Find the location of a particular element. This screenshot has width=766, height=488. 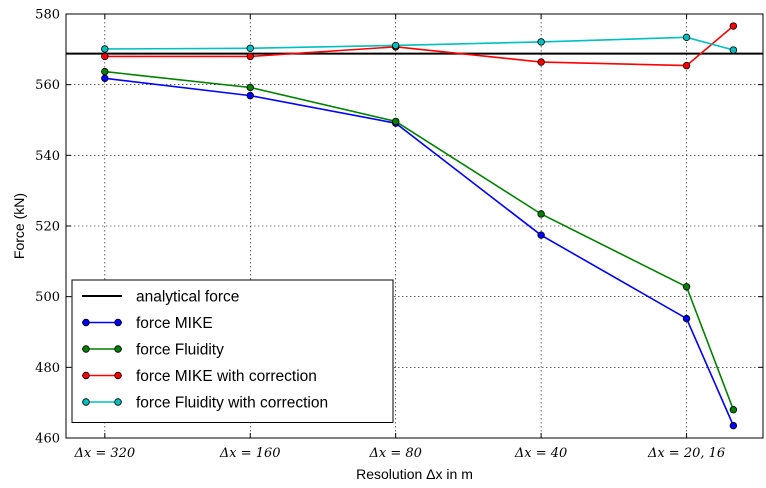

legend-label: analytical force is located at coordinates (187, 297).